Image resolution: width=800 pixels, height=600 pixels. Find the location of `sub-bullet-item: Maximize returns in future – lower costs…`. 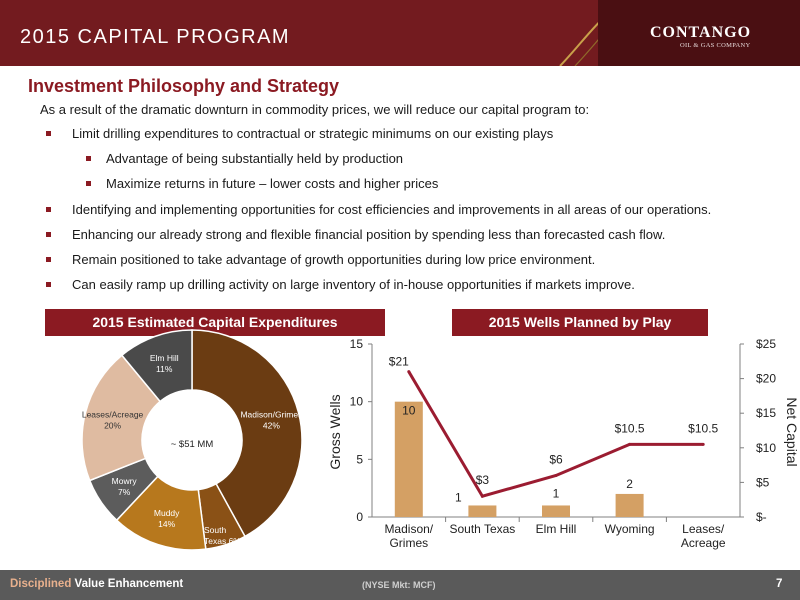

sub-bullet-item: Maximize returns in future – lower costs… is located at coordinates (416, 188).